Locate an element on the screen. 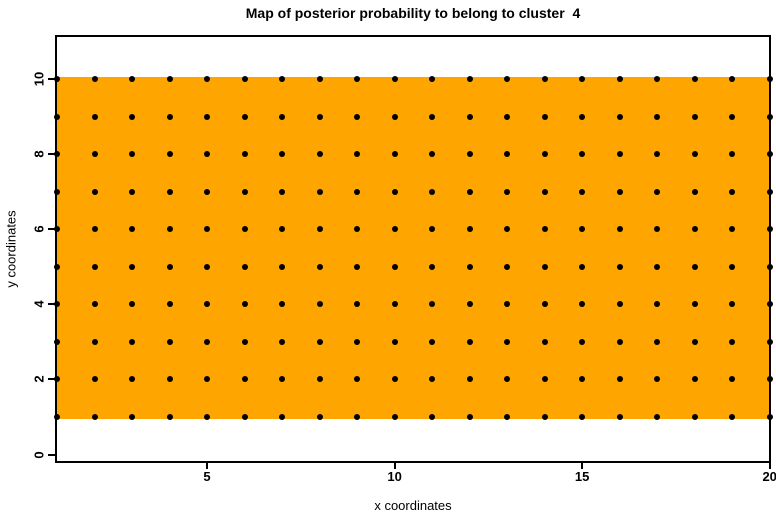 Image resolution: width=776 pixels, height=518 pixels. x-tick-label: 15 is located at coordinates (582, 476).